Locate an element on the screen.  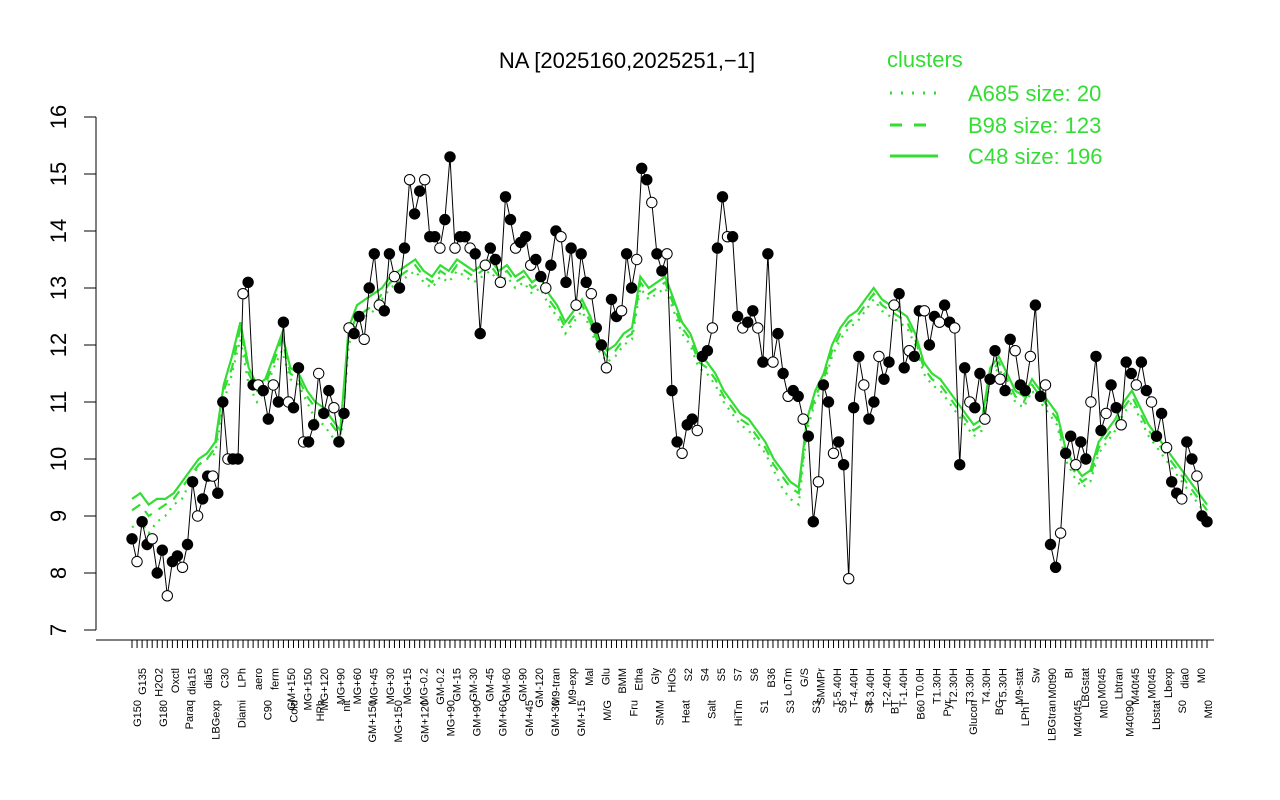
x-tick-label: SMM is located at coordinates (660, 713).